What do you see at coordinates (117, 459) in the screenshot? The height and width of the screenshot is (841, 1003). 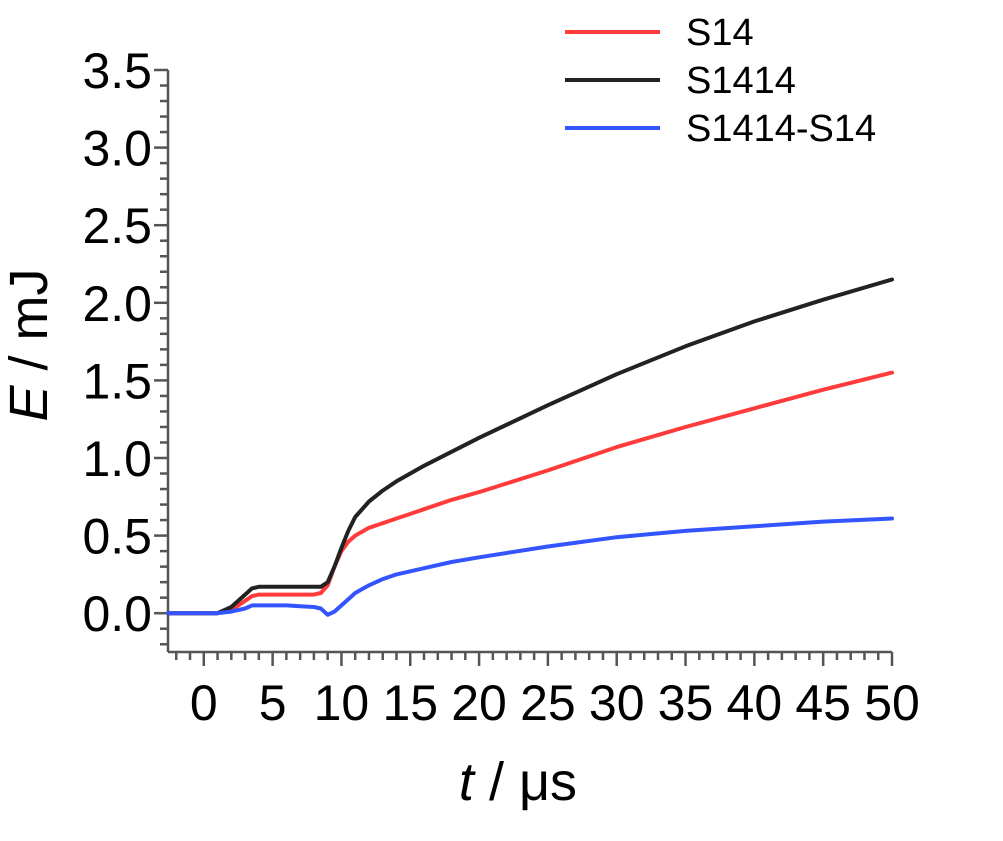 I see `y-tick-label: 1.0` at bounding box center [117, 459].